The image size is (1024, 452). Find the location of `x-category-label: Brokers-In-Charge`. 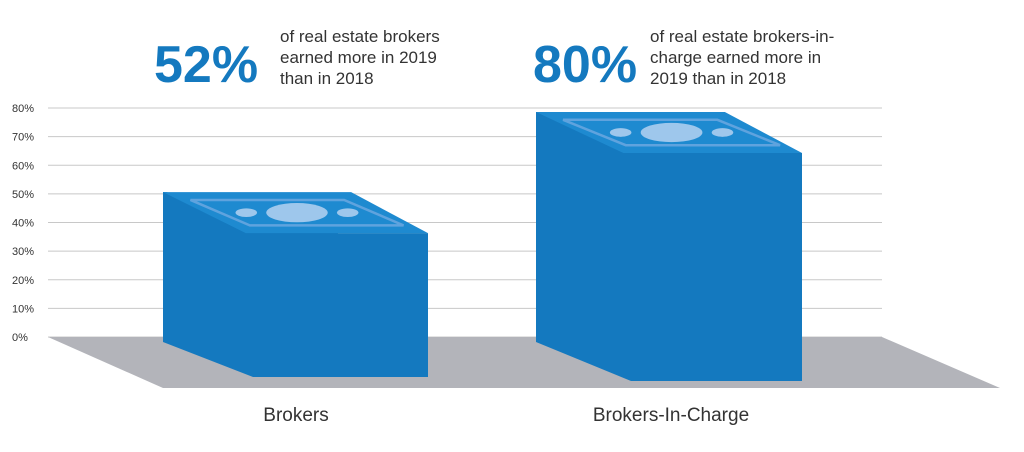

x-category-label: Brokers-In-Charge is located at coordinates (671, 415).